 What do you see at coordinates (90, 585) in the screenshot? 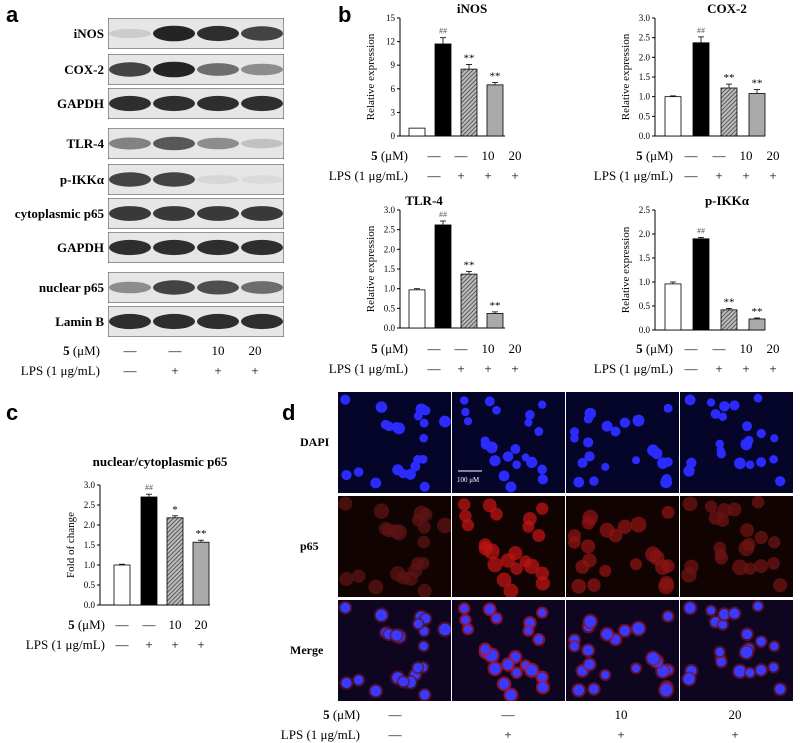
I see `y-tick-label: 0.5` at bounding box center [90, 585].